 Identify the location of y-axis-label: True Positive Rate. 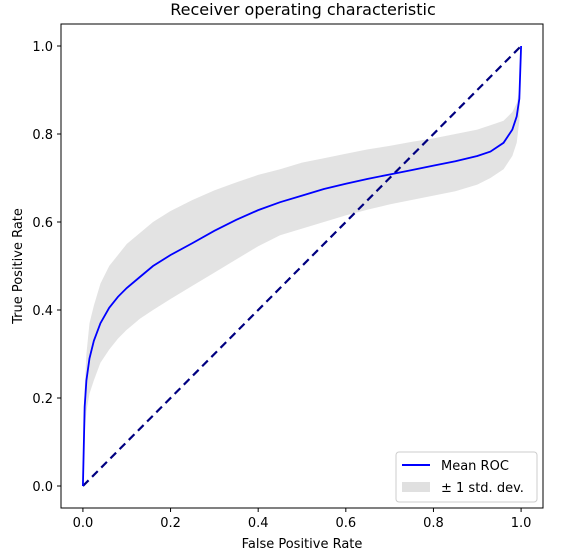
(18, 266).